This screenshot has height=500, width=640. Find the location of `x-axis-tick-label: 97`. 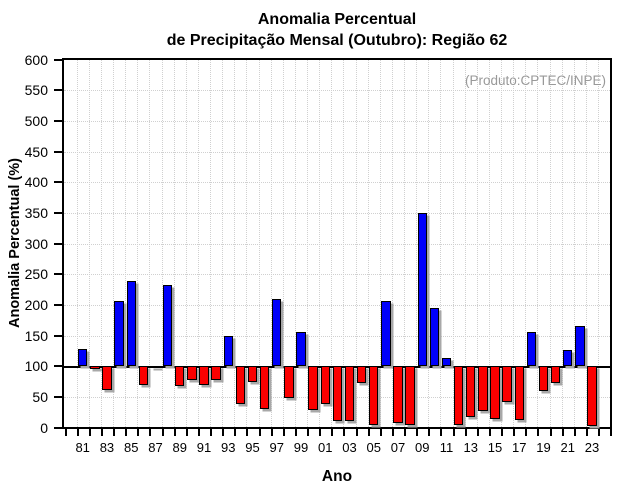

x-axis-tick-label: 97 is located at coordinates (276, 447).